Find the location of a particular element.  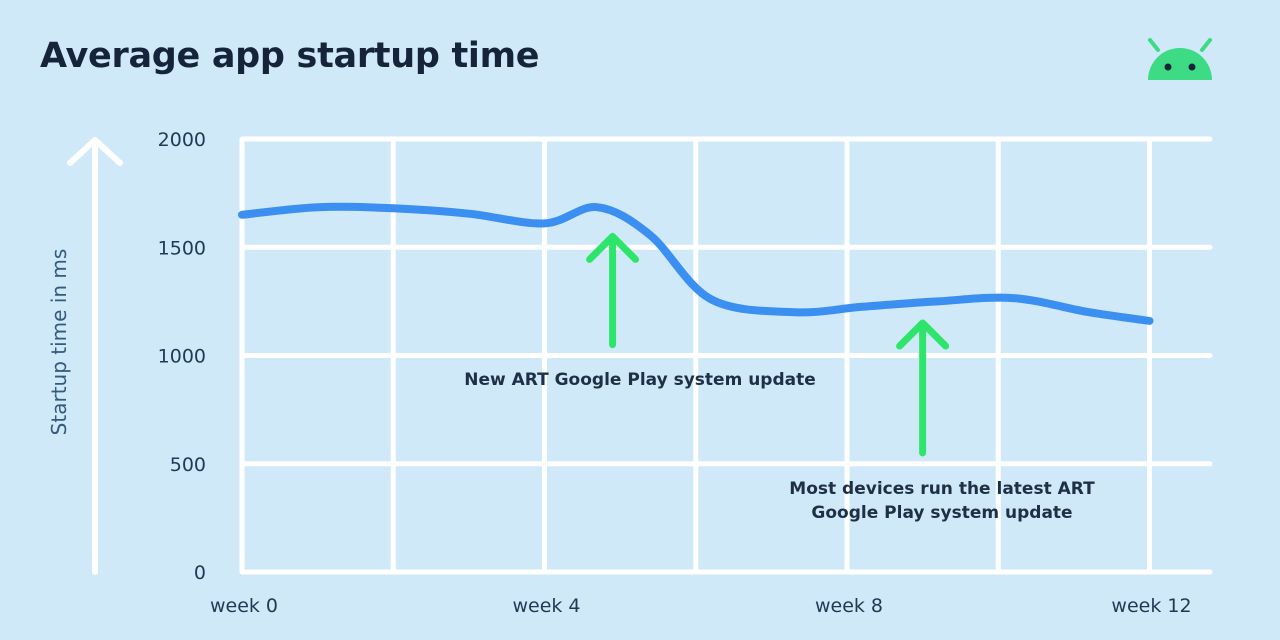

y-tick-label: 1500 is located at coordinates (182, 248).